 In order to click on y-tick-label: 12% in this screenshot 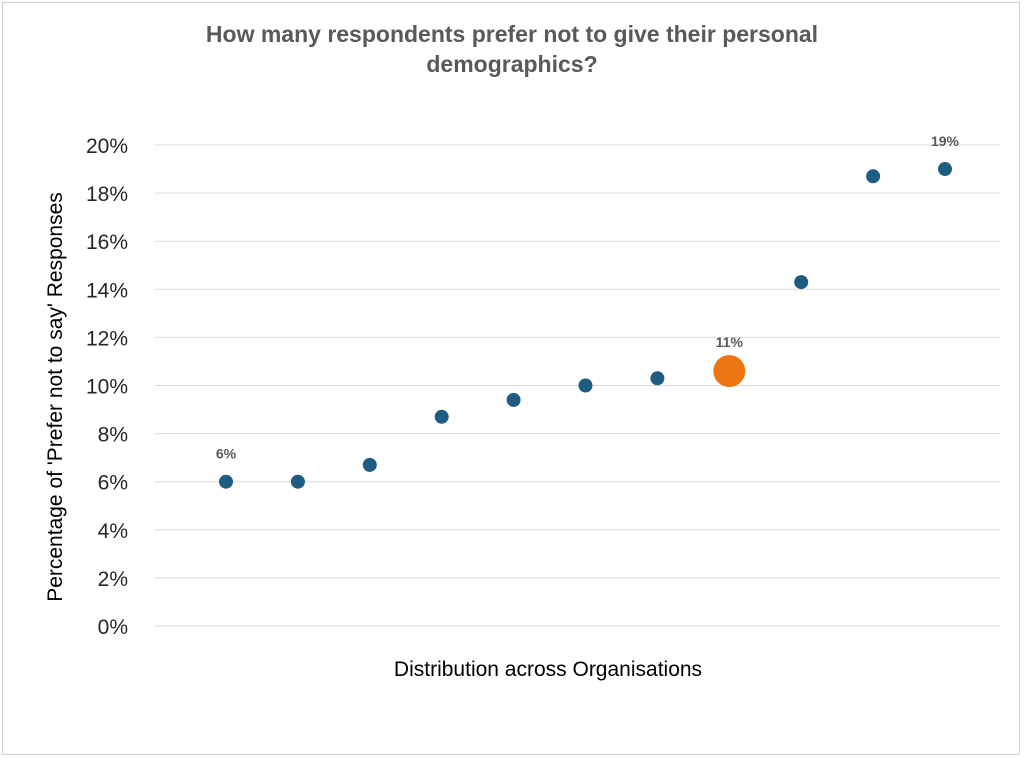, I will do `click(107, 338)`.